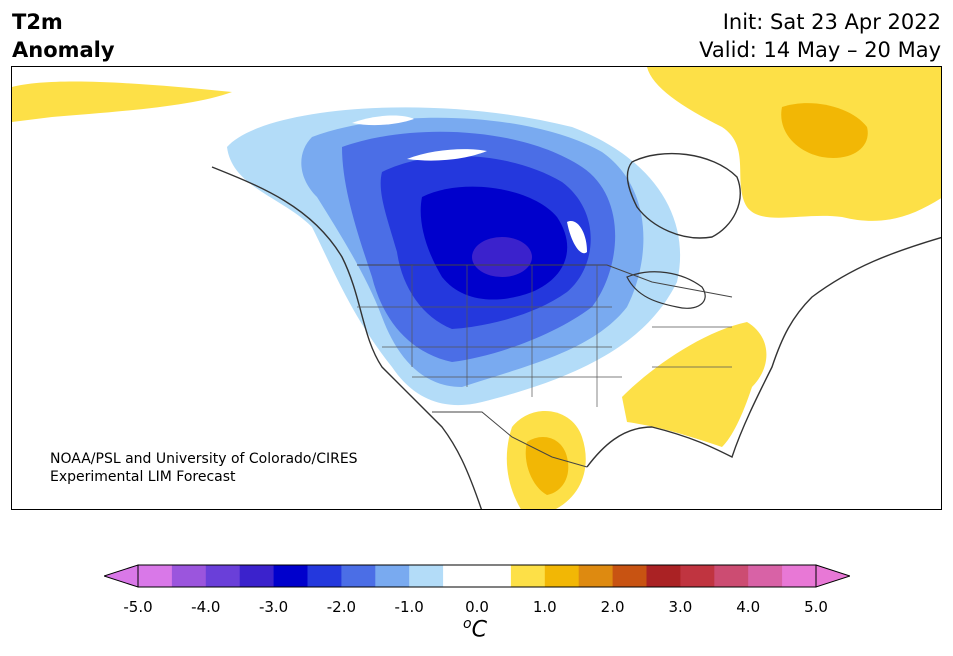 The height and width of the screenshot is (656, 953). What do you see at coordinates (547, 466) in the screenshot?
I see `warm-mexico-core` at bounding box center [547, 466].